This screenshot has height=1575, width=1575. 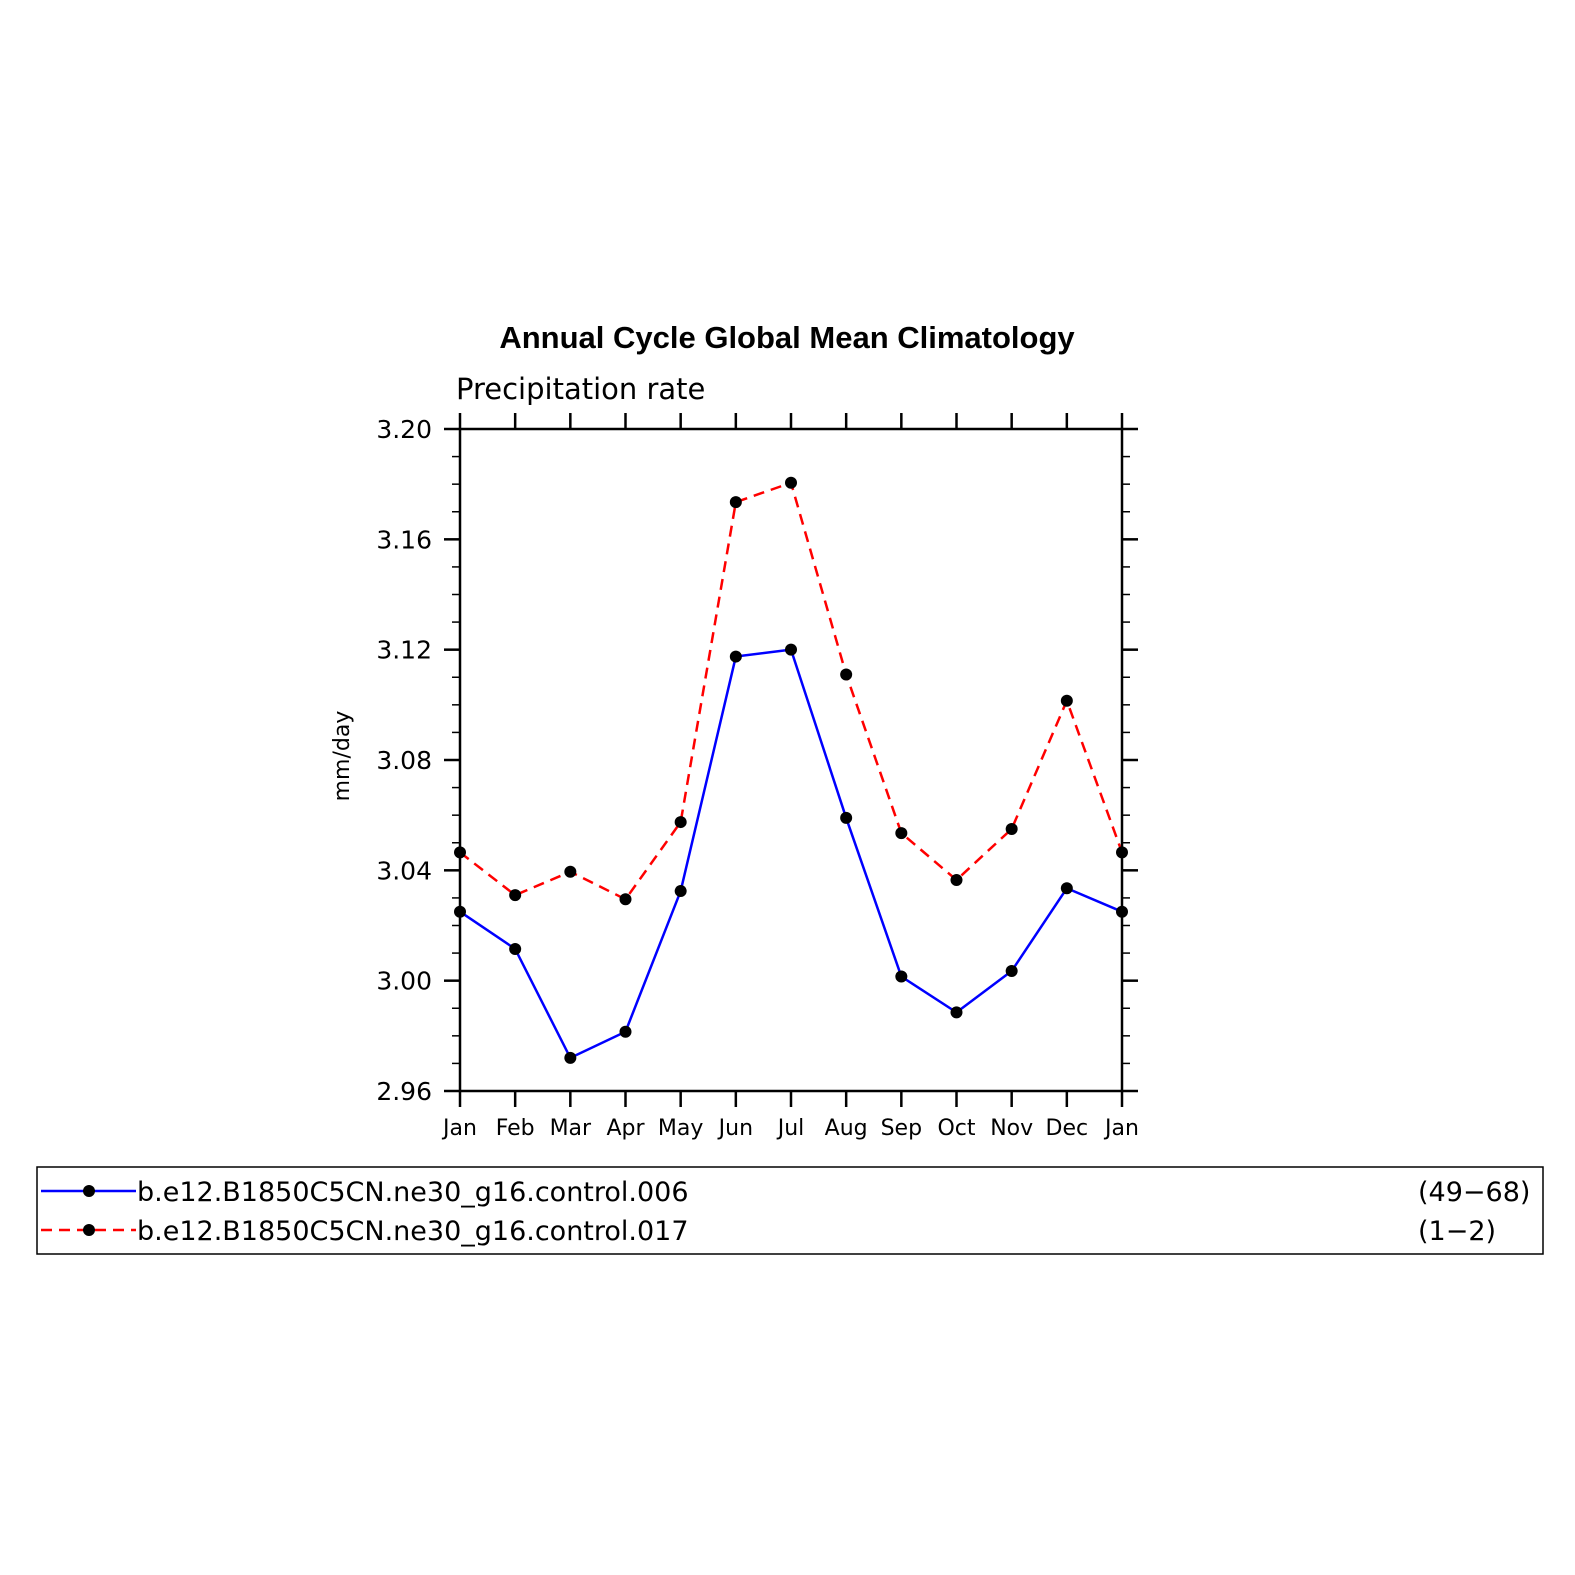 What do you see at coordinates (735, 1128) in the screenshot?
I see `x-tick-label: Jun` at bounding box center [735, 1128].